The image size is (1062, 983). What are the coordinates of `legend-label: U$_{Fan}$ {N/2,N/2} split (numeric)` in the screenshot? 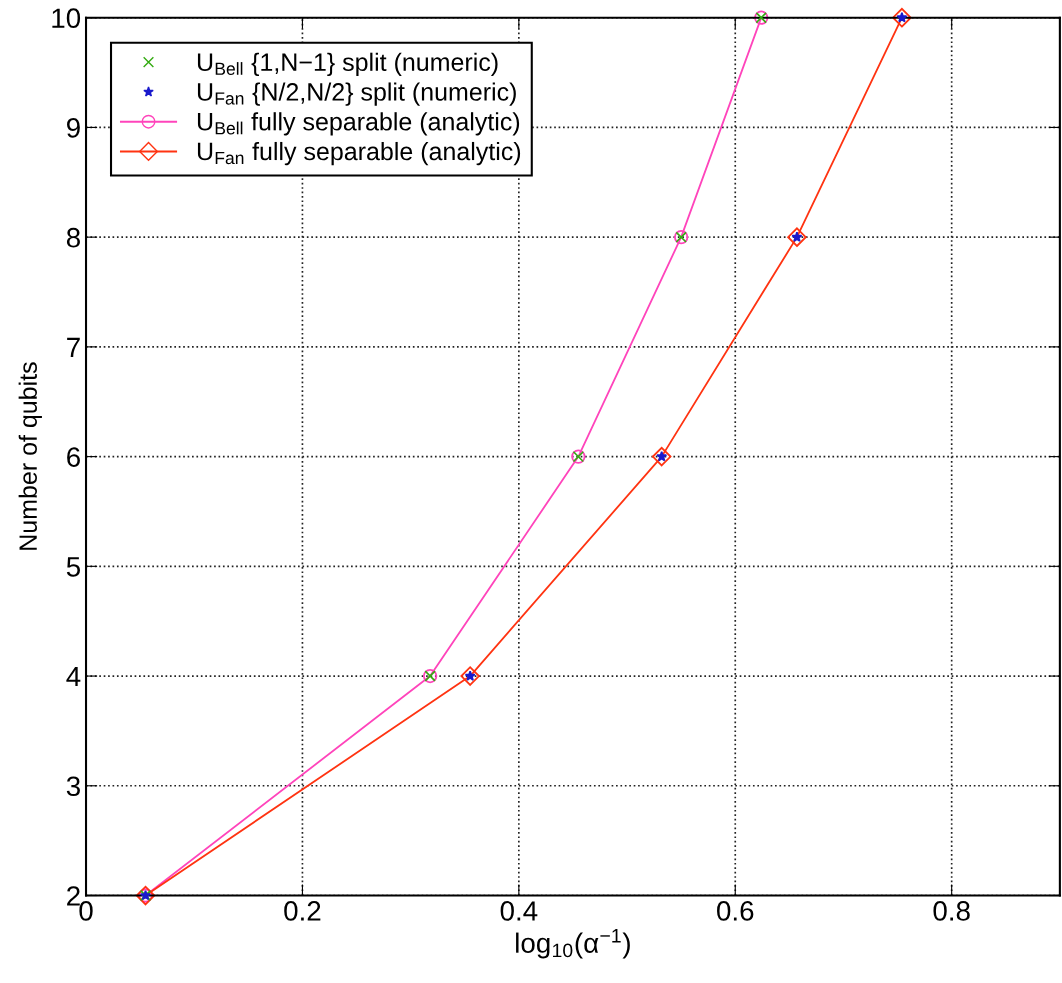 It's located at (356, 94).